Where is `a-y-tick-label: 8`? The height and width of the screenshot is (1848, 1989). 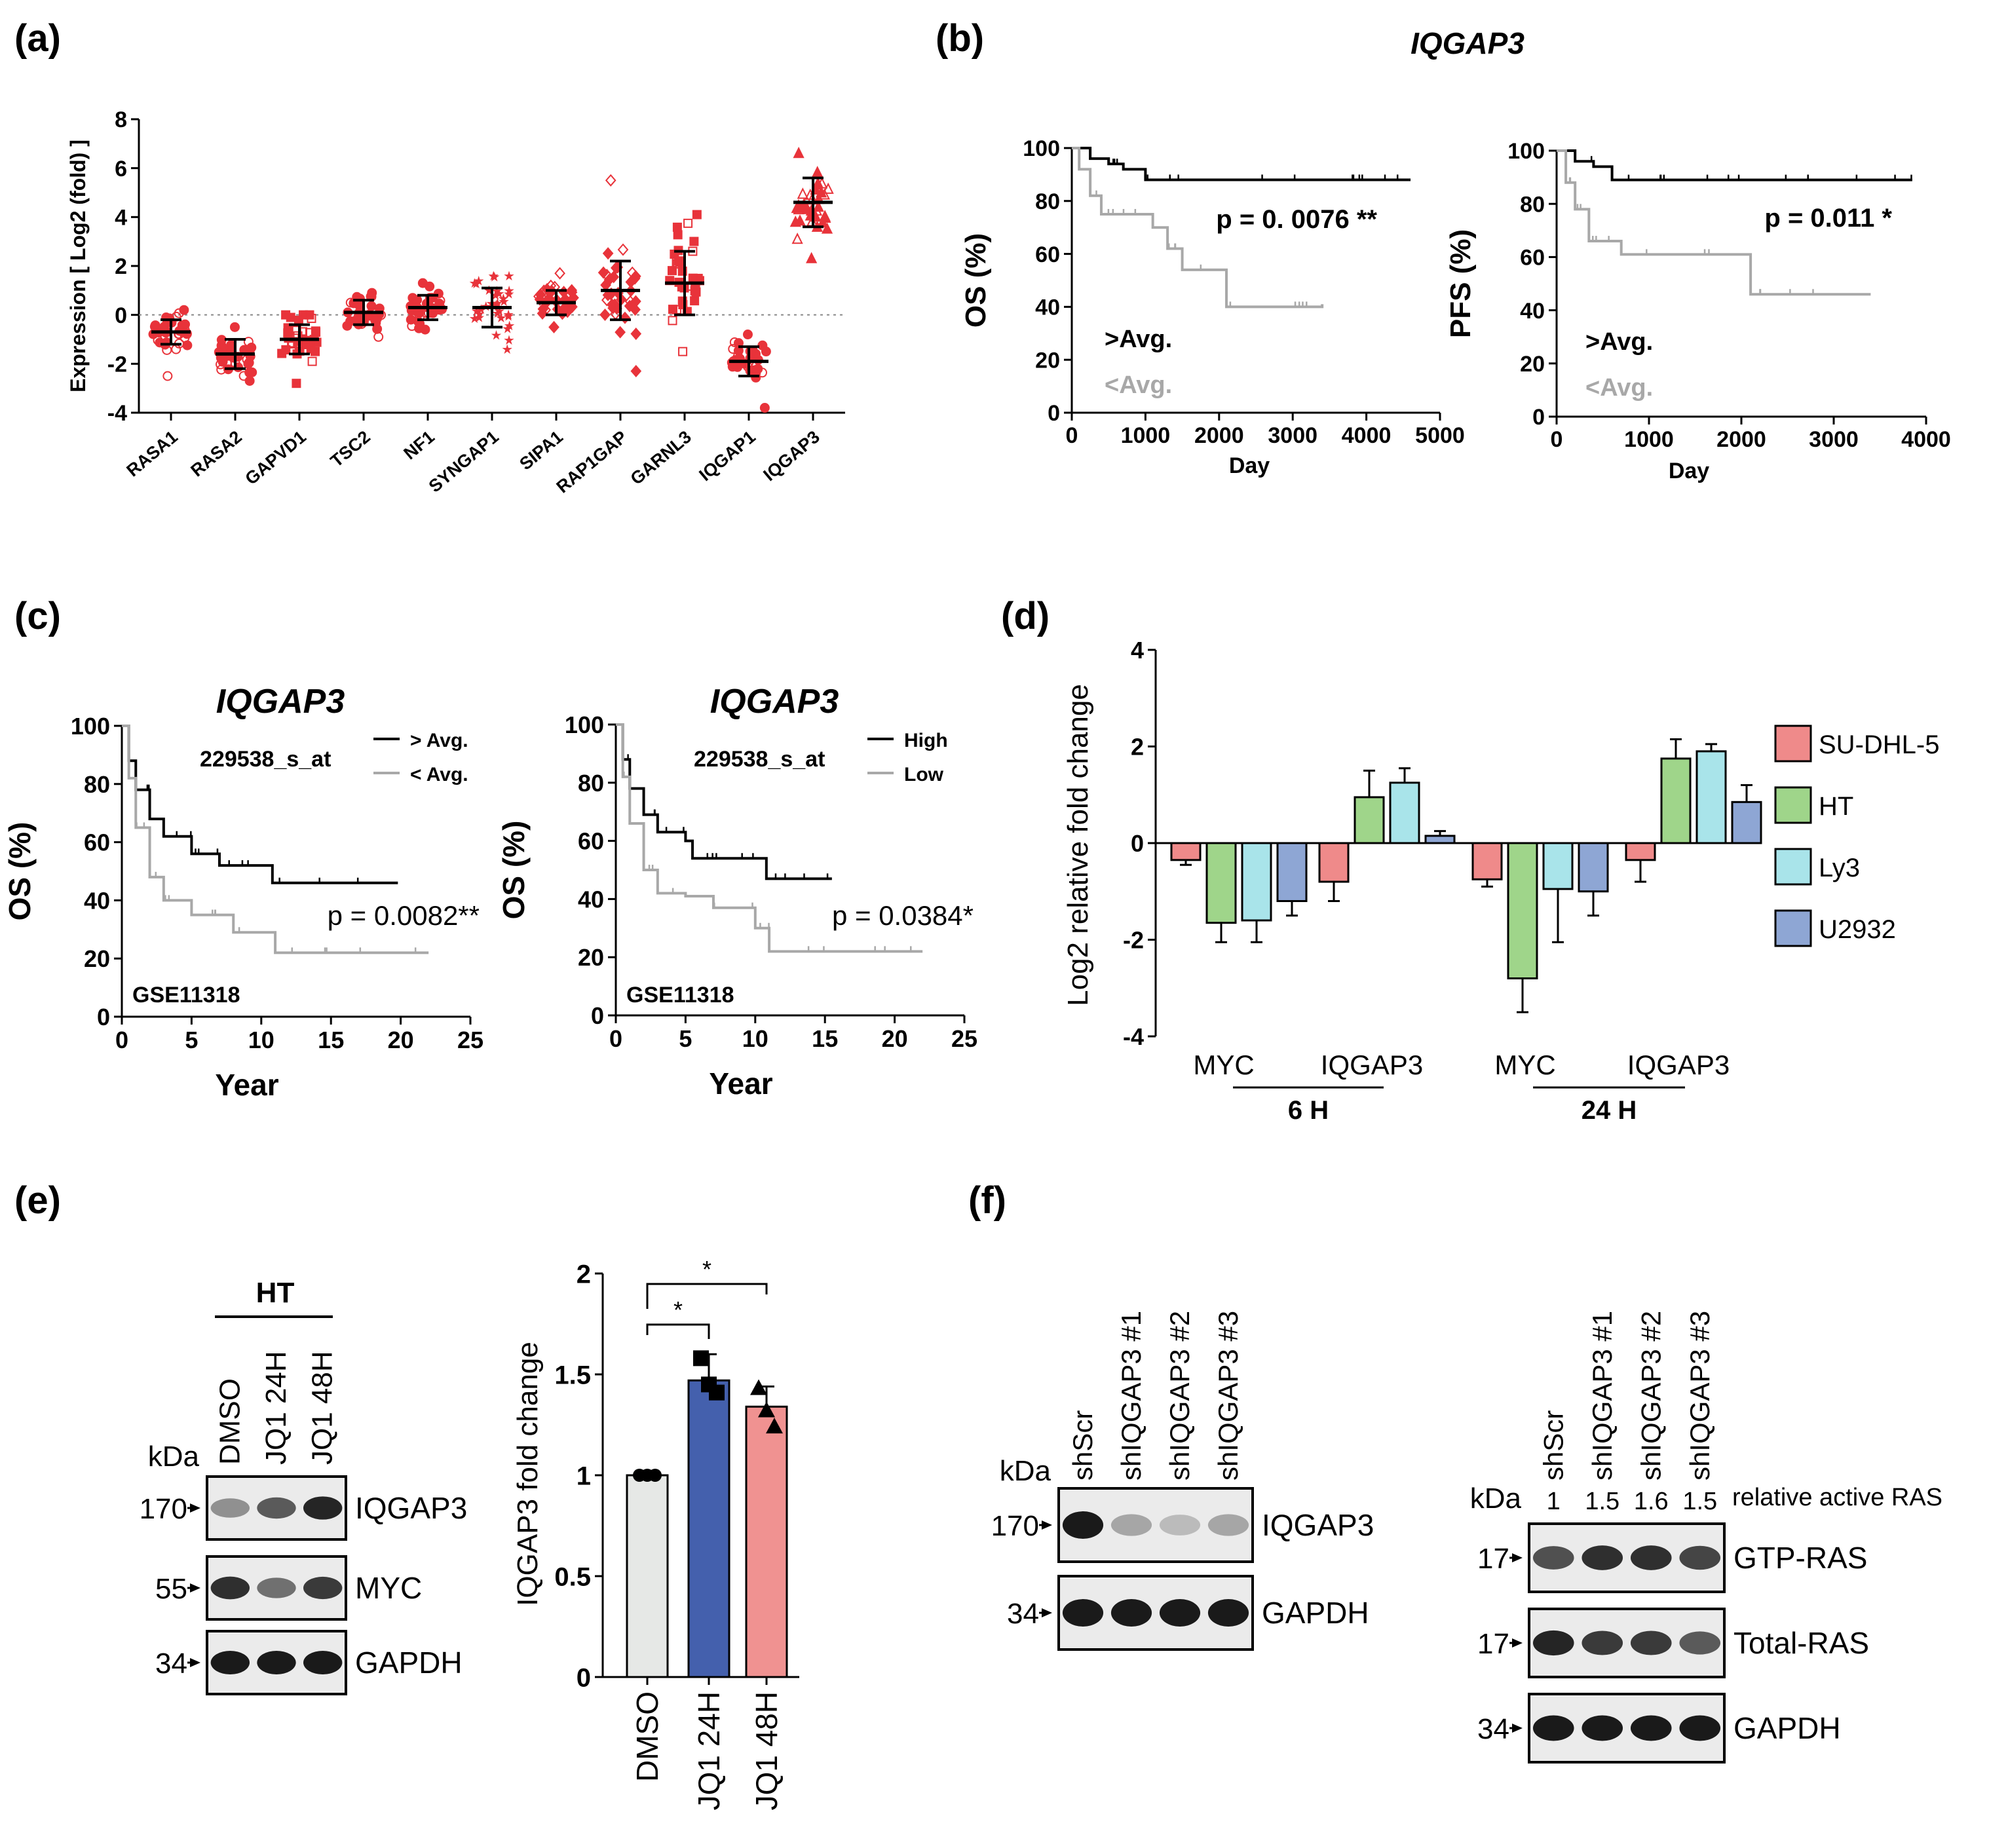 a-y-tick-label: 8 is located at coordinates (121, 119).